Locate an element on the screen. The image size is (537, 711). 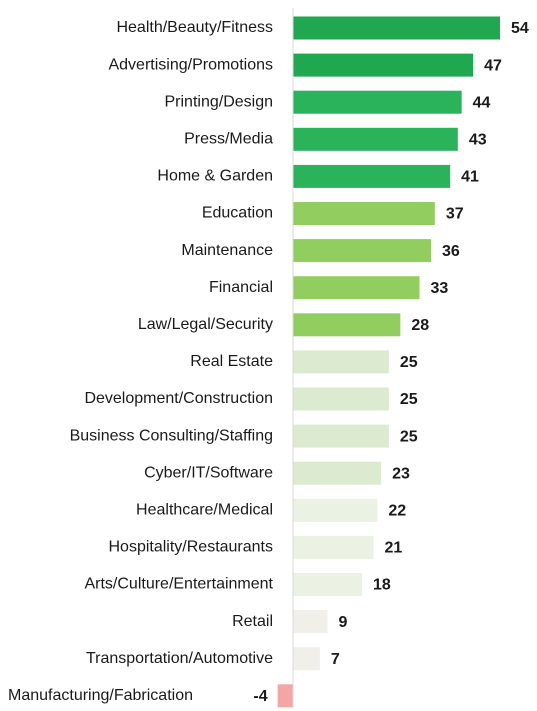
value-label: 44 is located at coordinates (482, 102).